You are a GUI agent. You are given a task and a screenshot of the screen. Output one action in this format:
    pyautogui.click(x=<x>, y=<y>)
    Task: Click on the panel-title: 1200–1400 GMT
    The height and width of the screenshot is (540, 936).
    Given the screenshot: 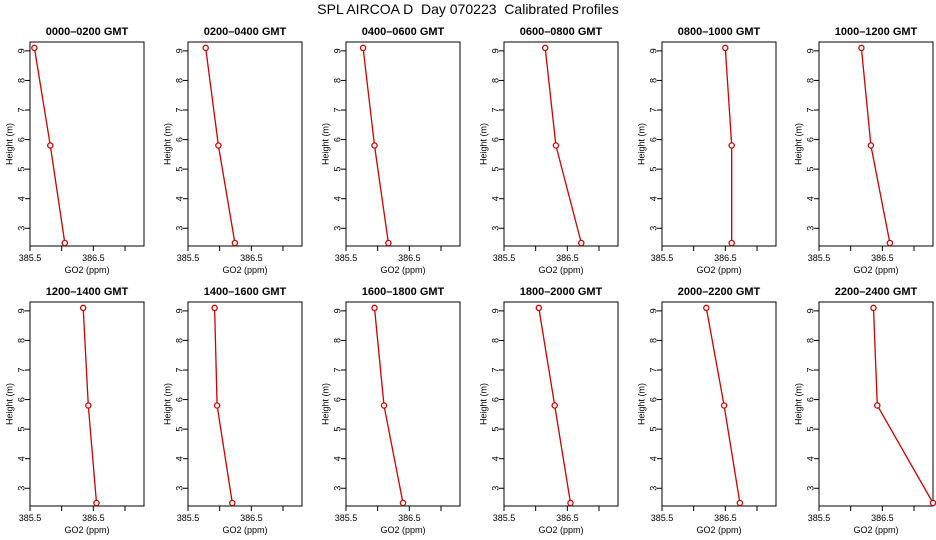 What is the action you would take?
    pyautogui.click(x=87, y=292)
    